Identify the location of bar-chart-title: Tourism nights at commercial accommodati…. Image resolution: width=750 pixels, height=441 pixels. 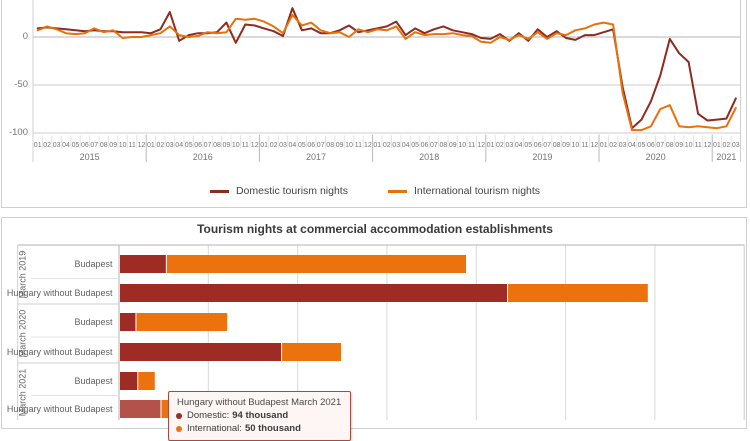
(375, 229).